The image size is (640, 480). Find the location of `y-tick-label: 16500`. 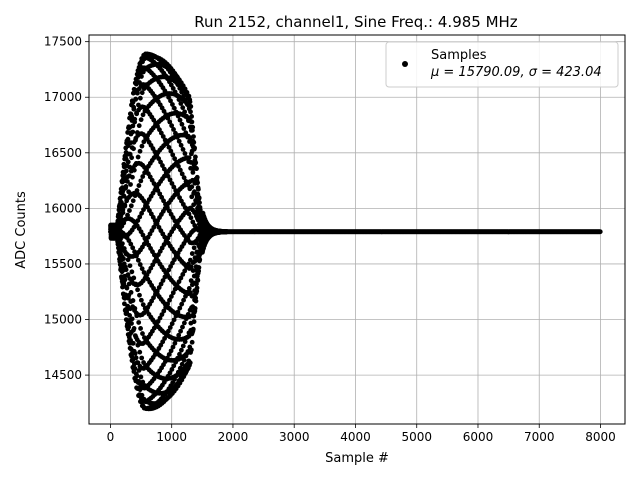

y-tick-label: 16500 is located at coordinates (63, 153).